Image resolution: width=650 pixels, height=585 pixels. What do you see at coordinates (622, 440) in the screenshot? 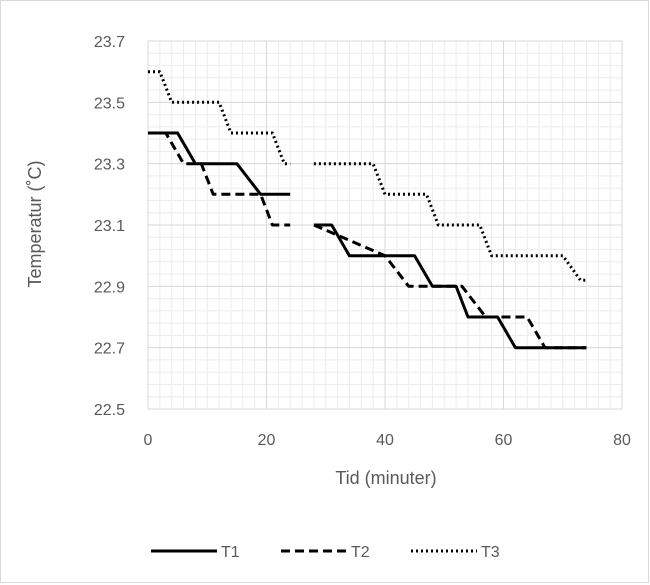
I see `x-tick-label: 80` at bounding box center [622, 440].